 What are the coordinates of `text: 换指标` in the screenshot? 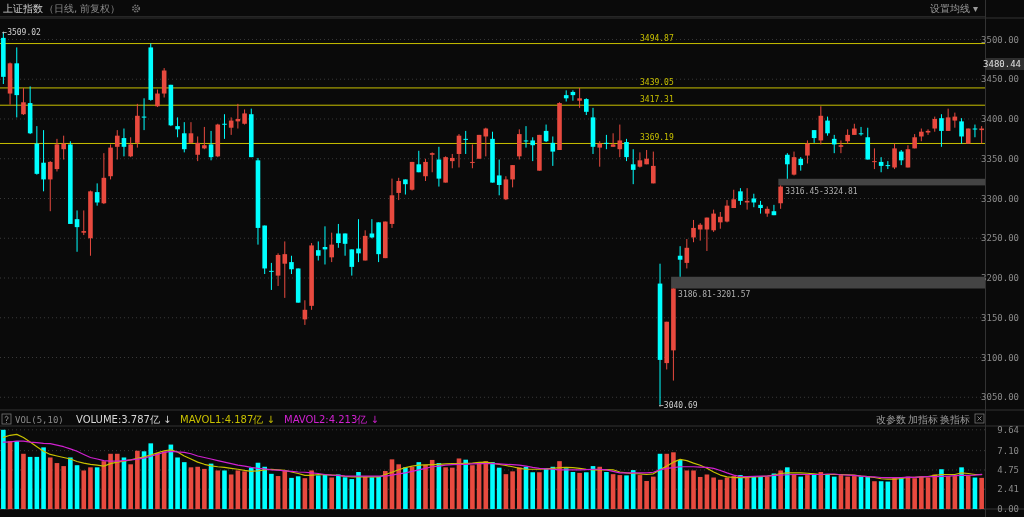 It's located at (955, 419).